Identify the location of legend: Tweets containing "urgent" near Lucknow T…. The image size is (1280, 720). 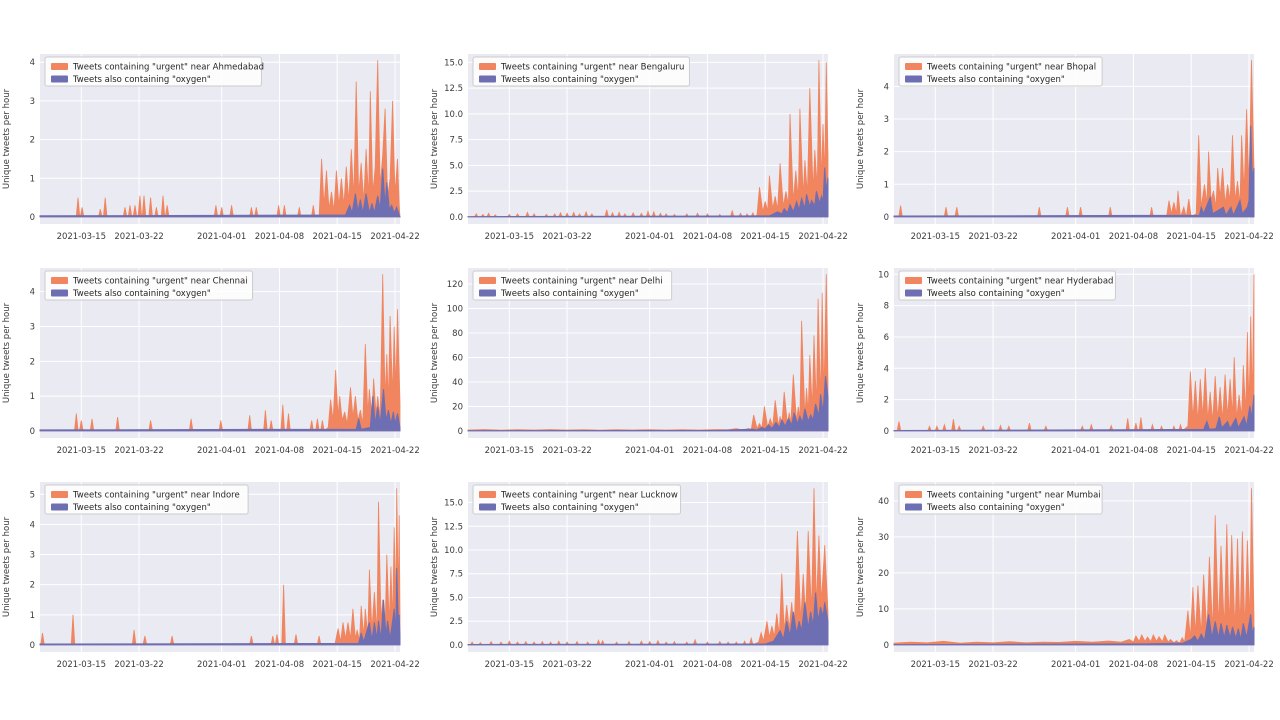
(577, 499).